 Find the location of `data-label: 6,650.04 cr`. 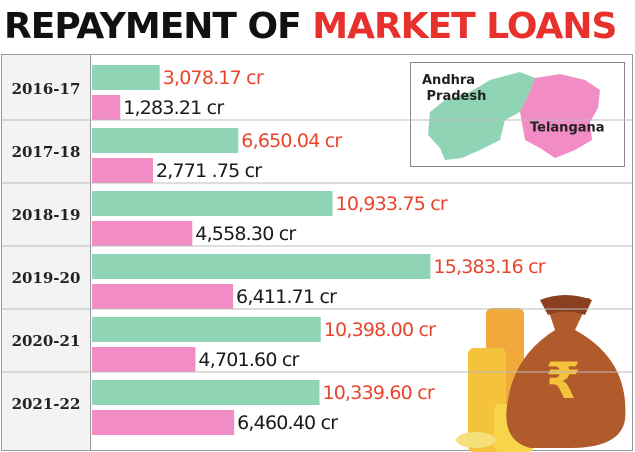

data-label: 6,650.04 cr is located at coordinates (291, 141).